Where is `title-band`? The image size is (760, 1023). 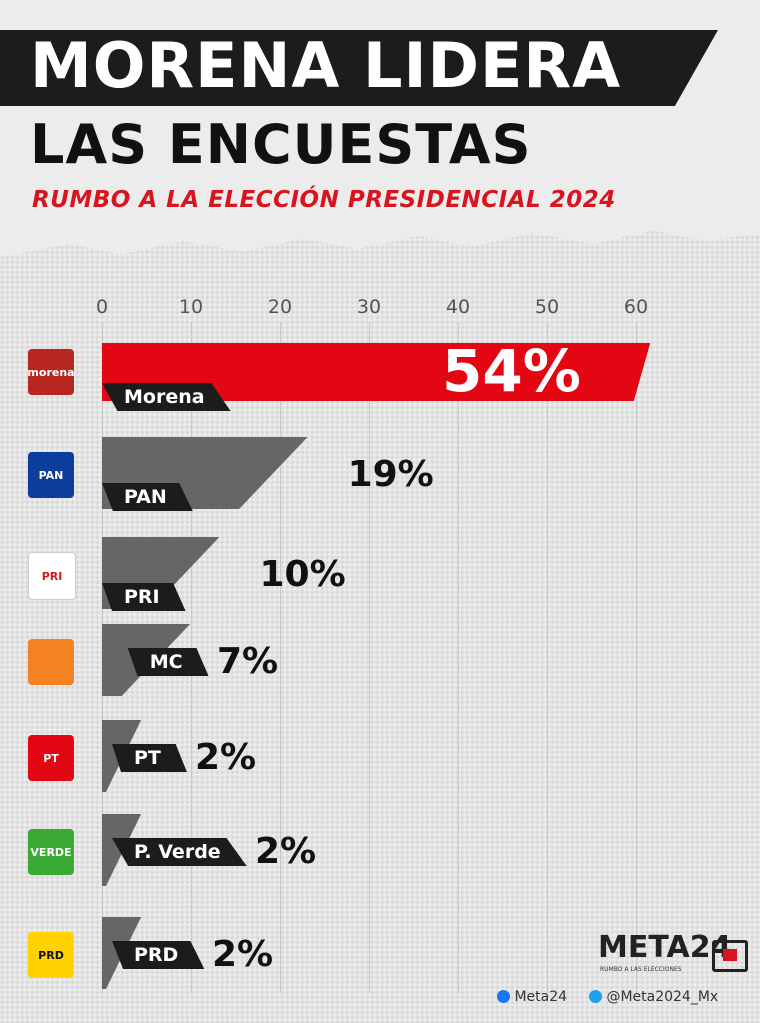
title-band is located at coordinates (359, 68).